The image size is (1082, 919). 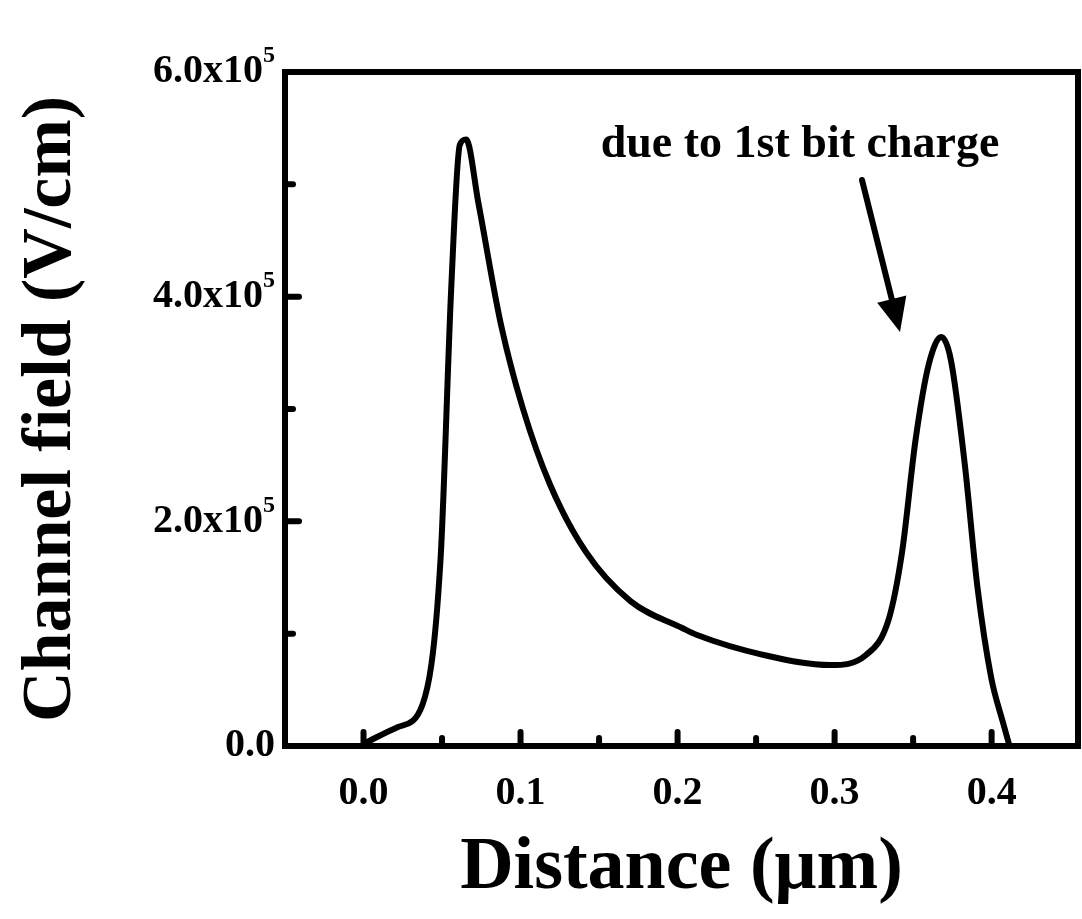 I want to click on x-tick-label: 0.0, so click(x=363, y=791).